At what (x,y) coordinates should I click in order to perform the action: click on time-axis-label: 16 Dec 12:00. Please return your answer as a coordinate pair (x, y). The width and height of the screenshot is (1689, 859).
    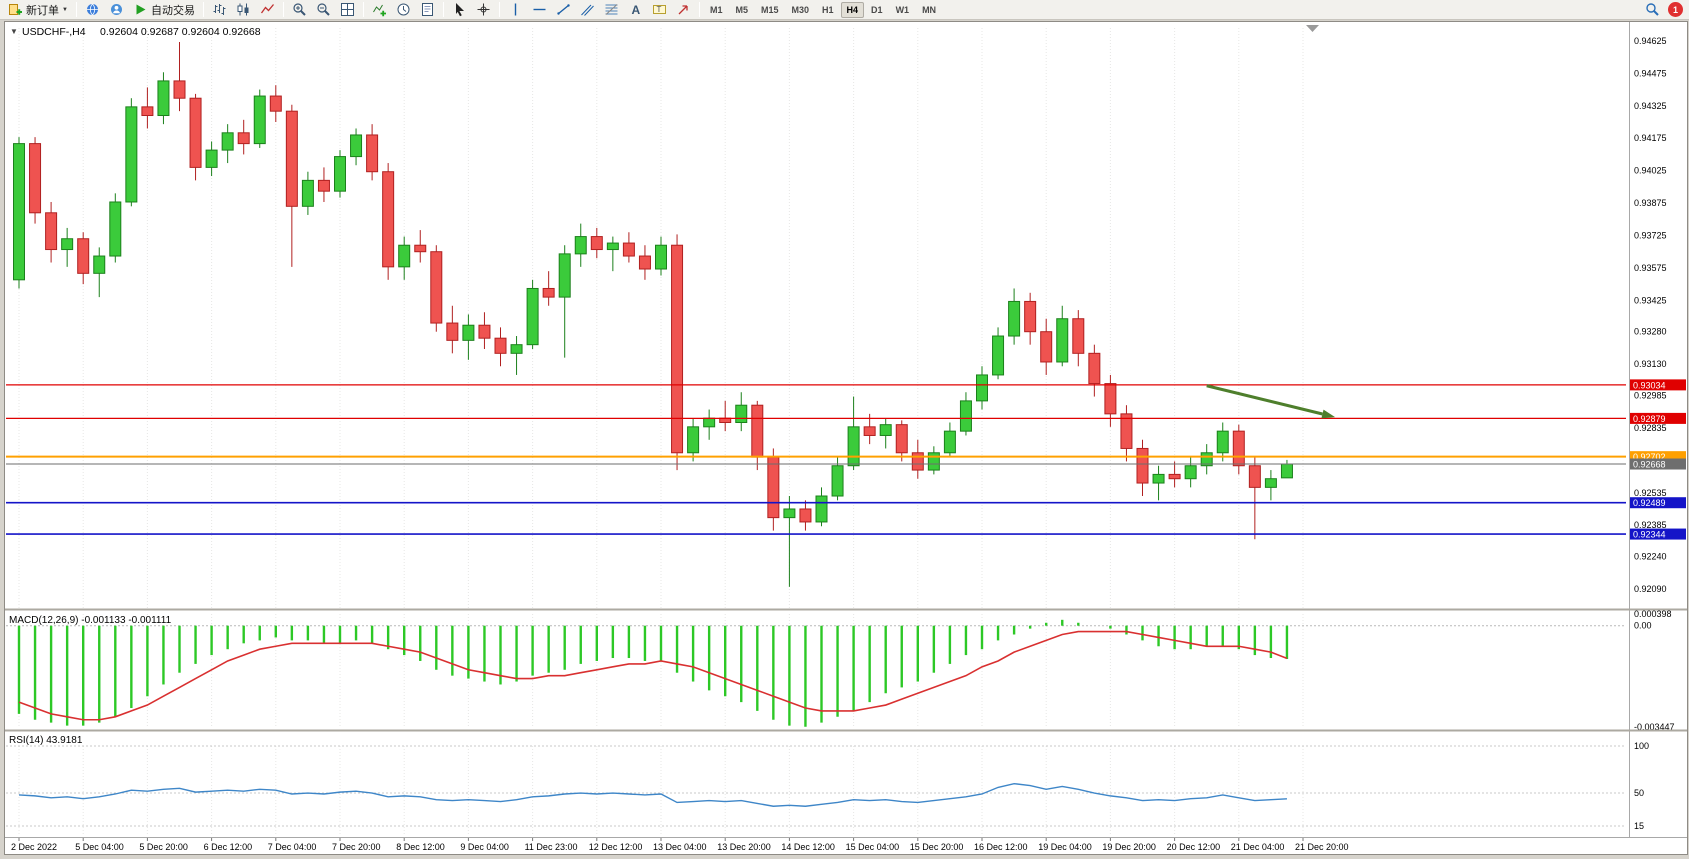
    Looking at the image, I should click on (1001, 847).